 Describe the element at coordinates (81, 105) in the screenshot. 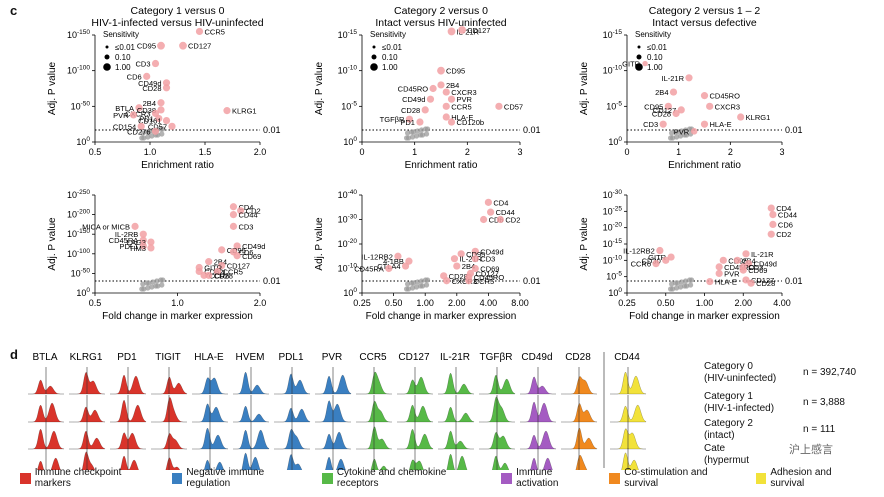

I see `y-tick-label: 10⁻⁵⁰` at that location.